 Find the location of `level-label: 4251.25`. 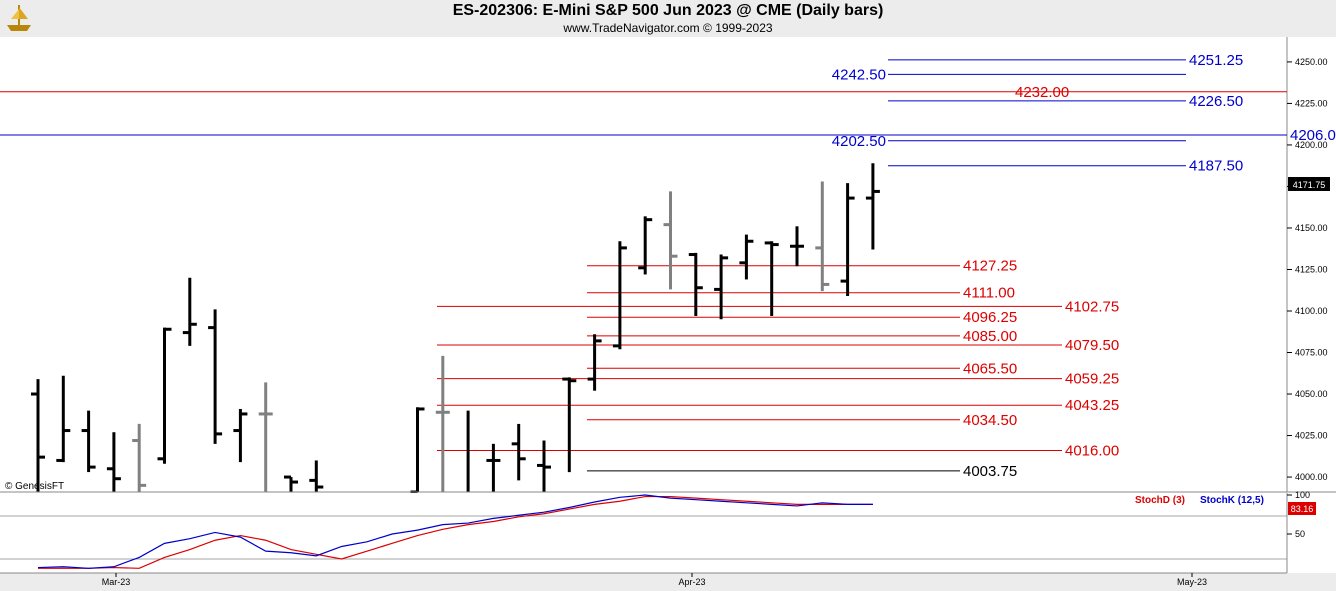

level-label: 4251.25 is located at coordinates (1216, 60).